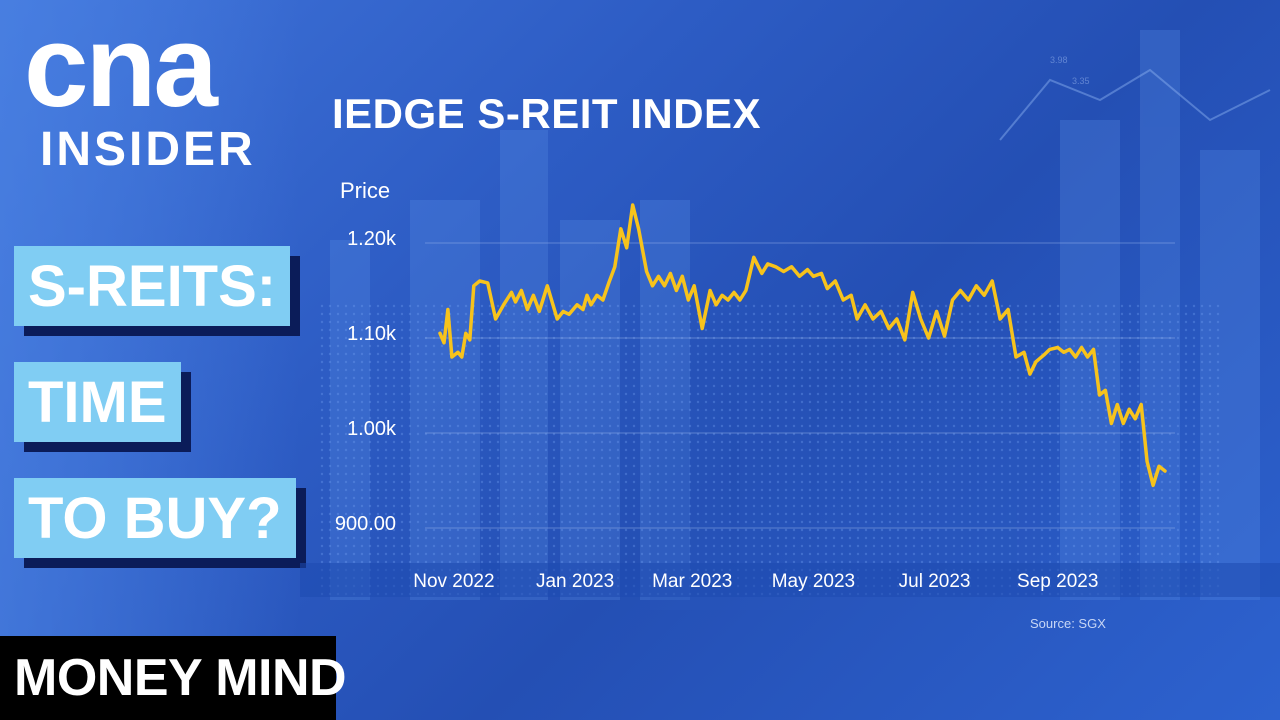 The width and height of the screenshot is (1280, 720). Describe the element at coordinates (935, 581) in the screenshot. I see `x-tick-label: Jul 2023` at that location.